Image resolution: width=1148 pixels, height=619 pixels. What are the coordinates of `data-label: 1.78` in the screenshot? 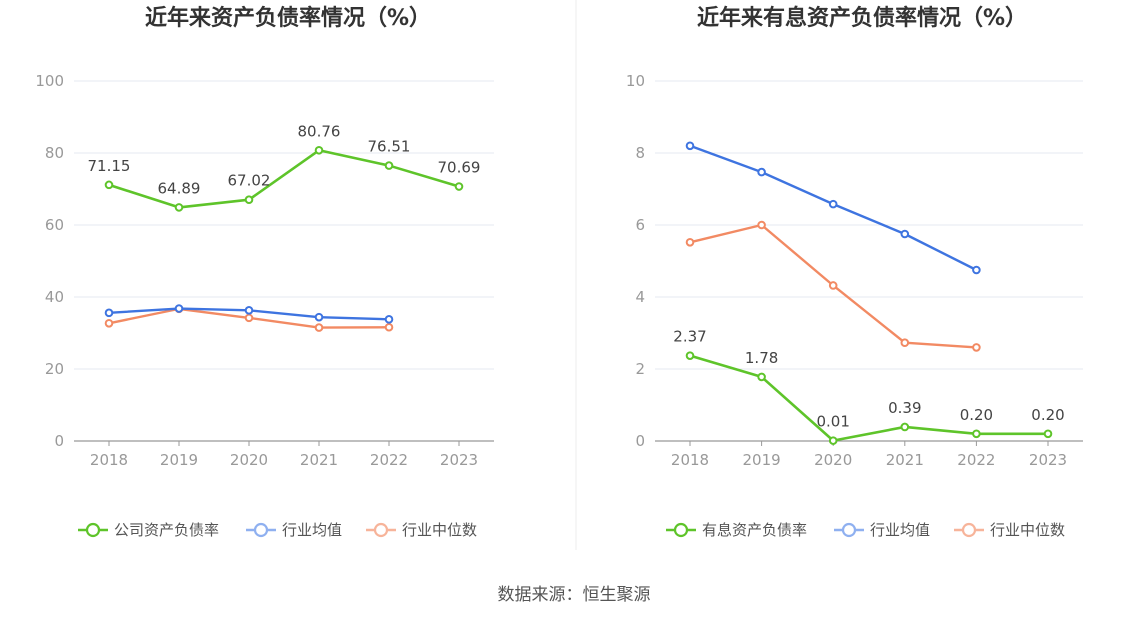 It's located at (761, 358).